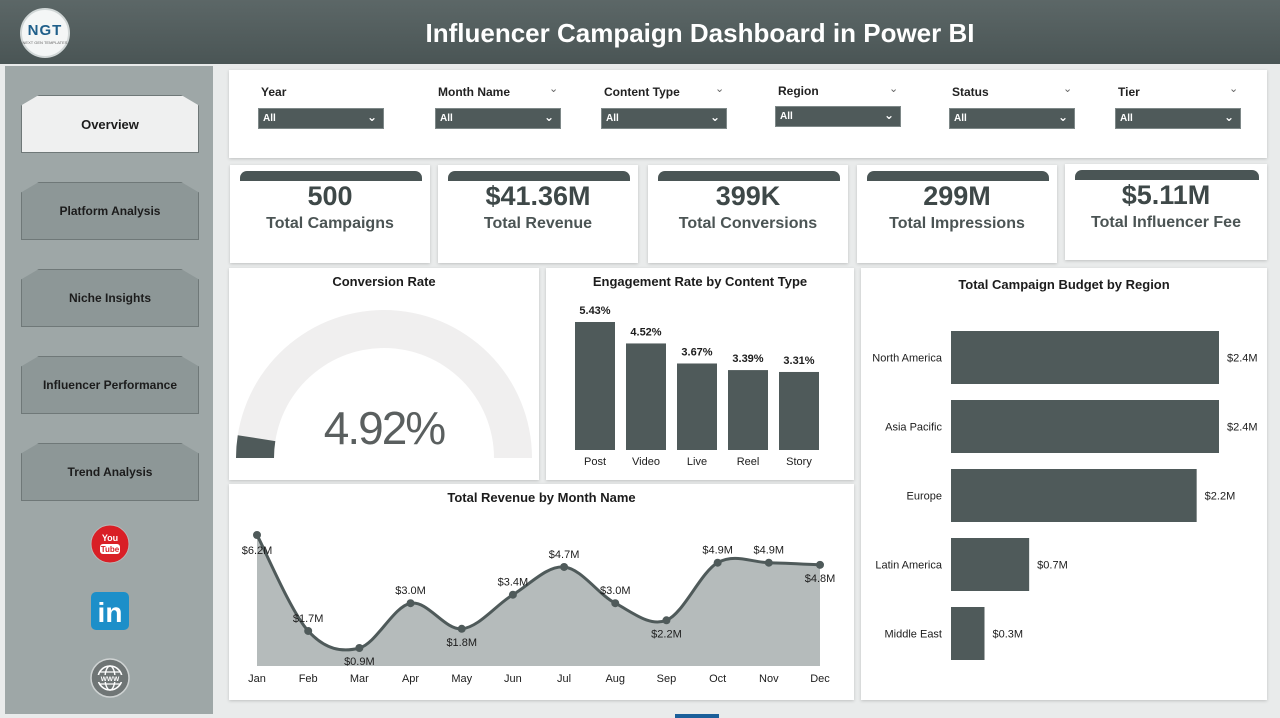 The width and height of the screenshot is (1280, 718). I want to click on logo-subtext: NEXT GEN TEMPLATES, so click(45, 42).